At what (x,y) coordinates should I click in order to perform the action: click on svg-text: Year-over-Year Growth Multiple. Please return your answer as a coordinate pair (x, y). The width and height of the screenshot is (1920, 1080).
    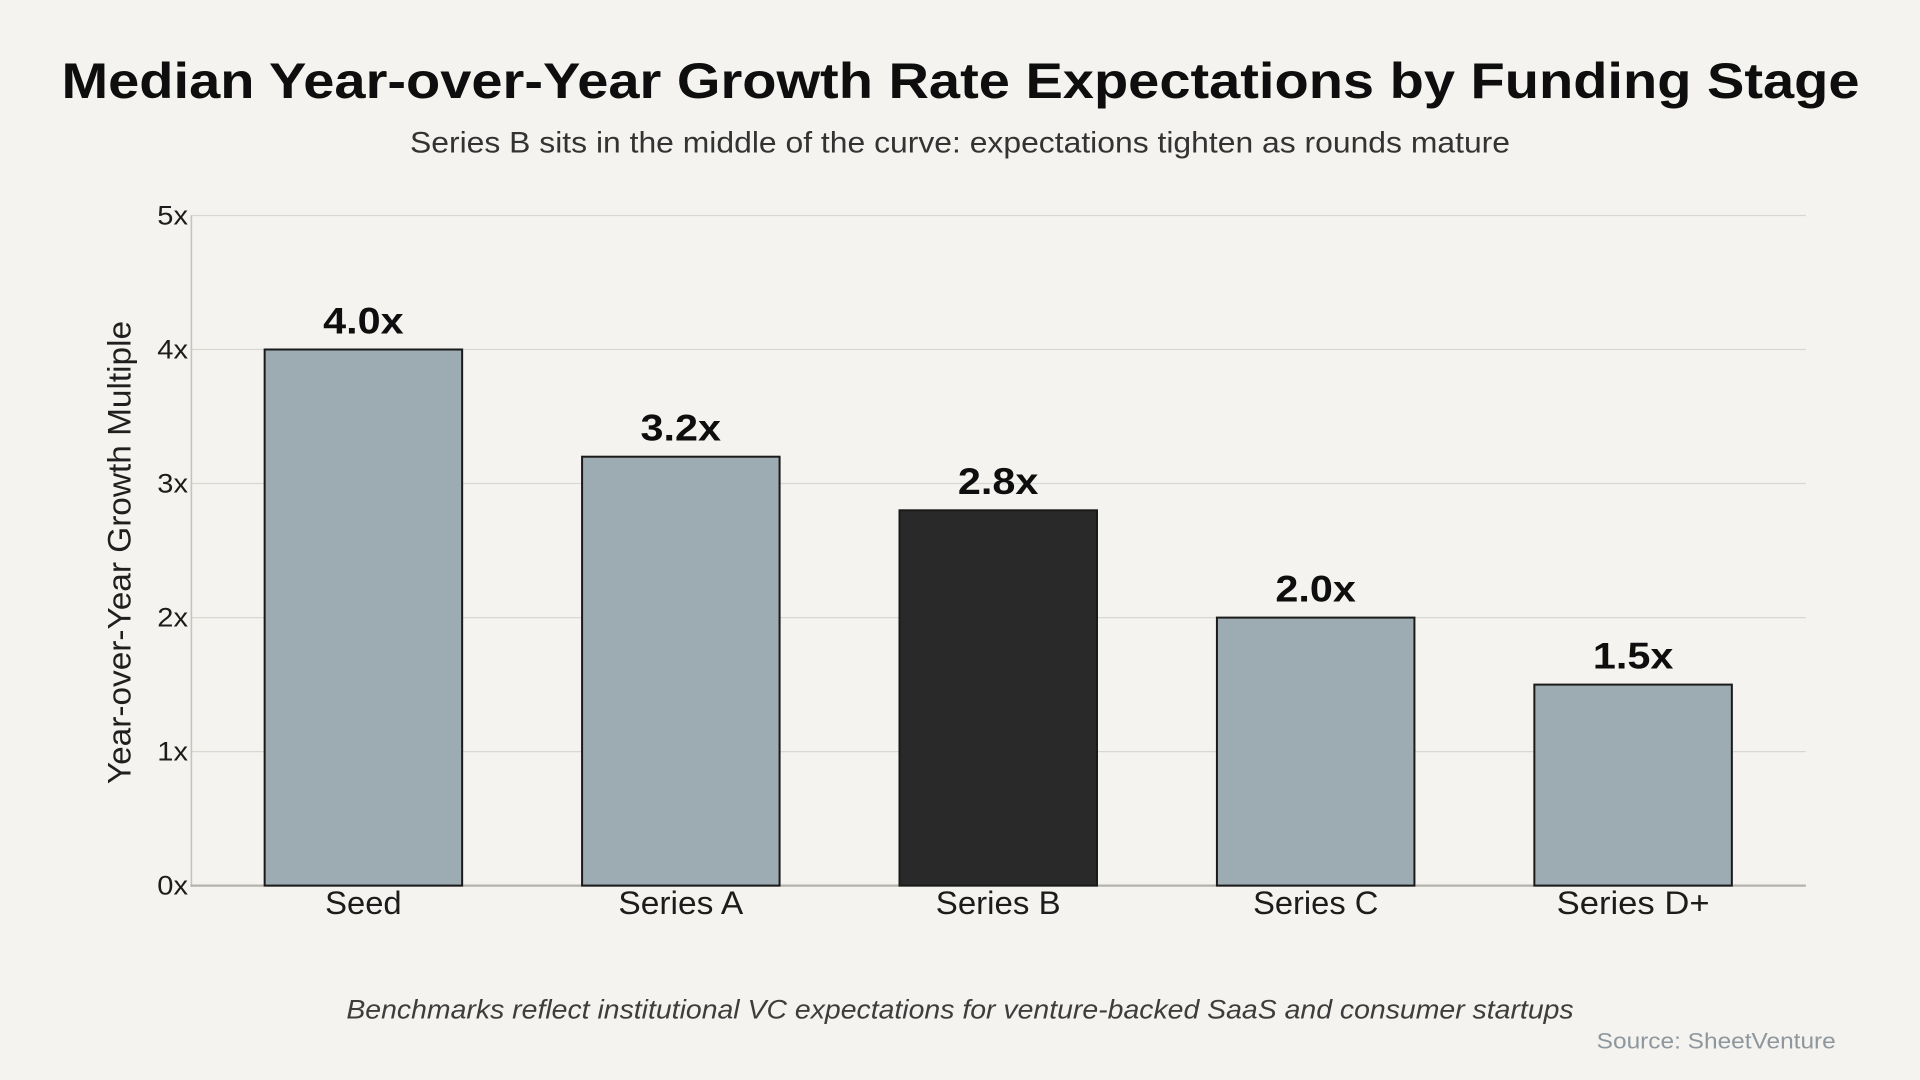
    Looking at the image, I should click on (120, 552).